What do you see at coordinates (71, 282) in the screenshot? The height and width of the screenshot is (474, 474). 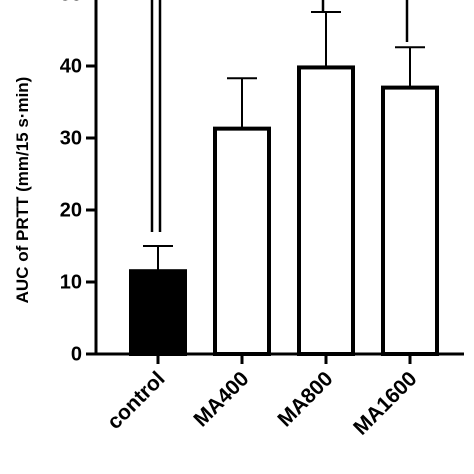 I see `y-tick-label: 10` at bounding box center [71, 282].